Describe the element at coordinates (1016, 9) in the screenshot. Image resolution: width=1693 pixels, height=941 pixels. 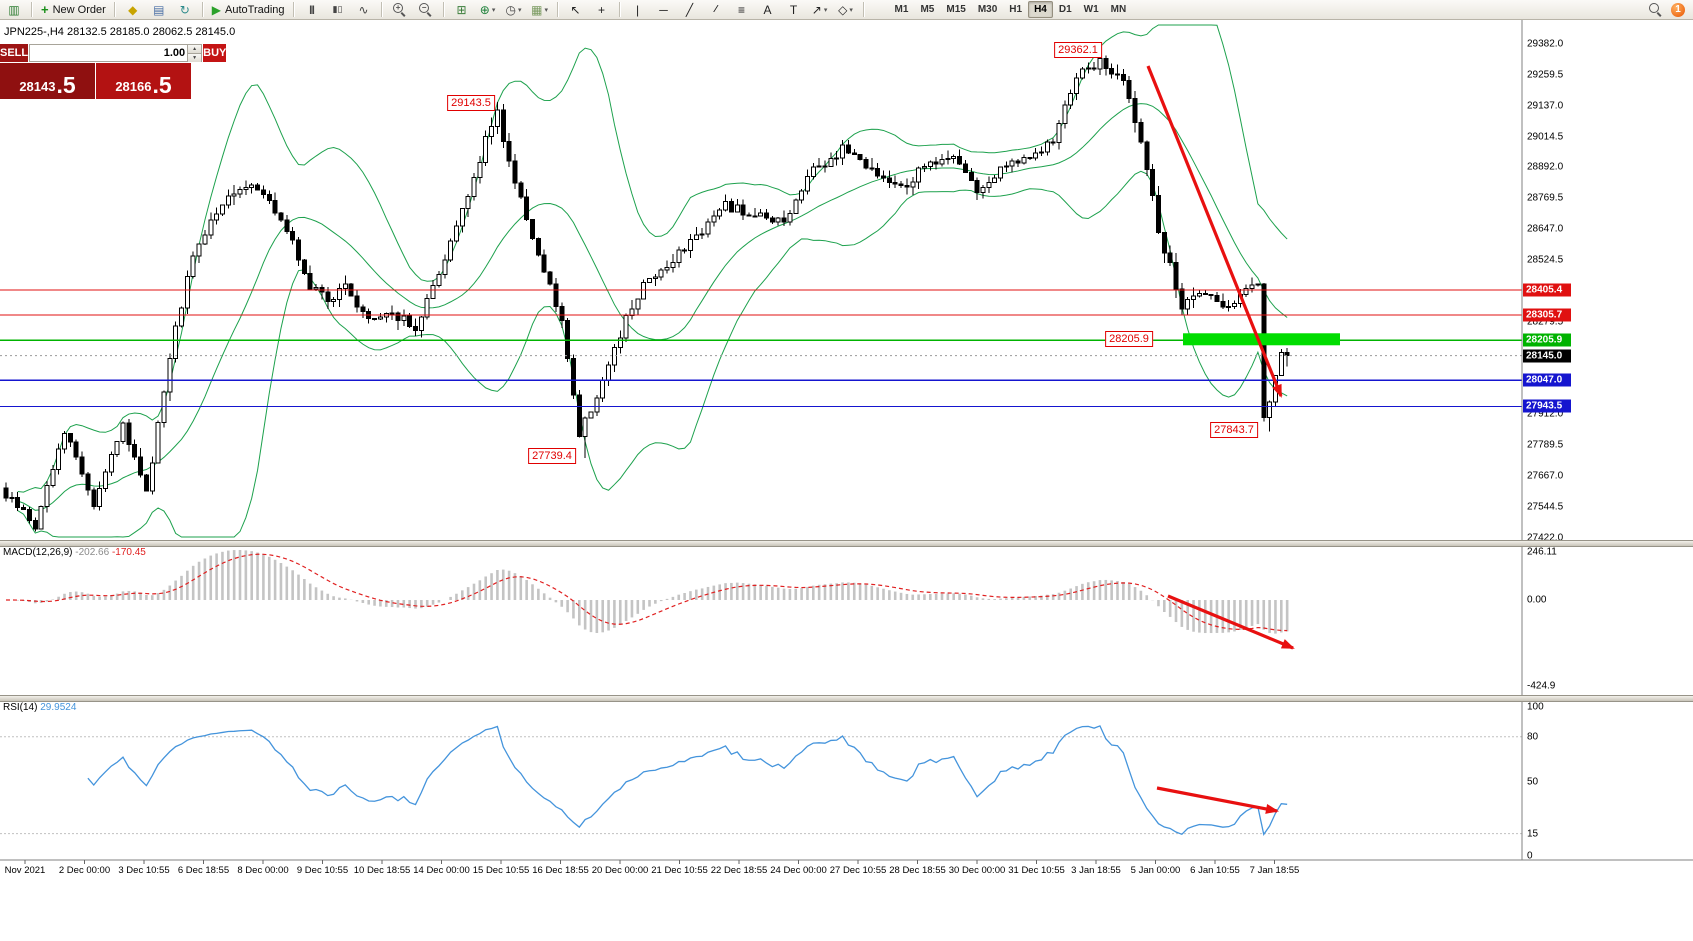
I see `timeframe-h1: H1` at that location.